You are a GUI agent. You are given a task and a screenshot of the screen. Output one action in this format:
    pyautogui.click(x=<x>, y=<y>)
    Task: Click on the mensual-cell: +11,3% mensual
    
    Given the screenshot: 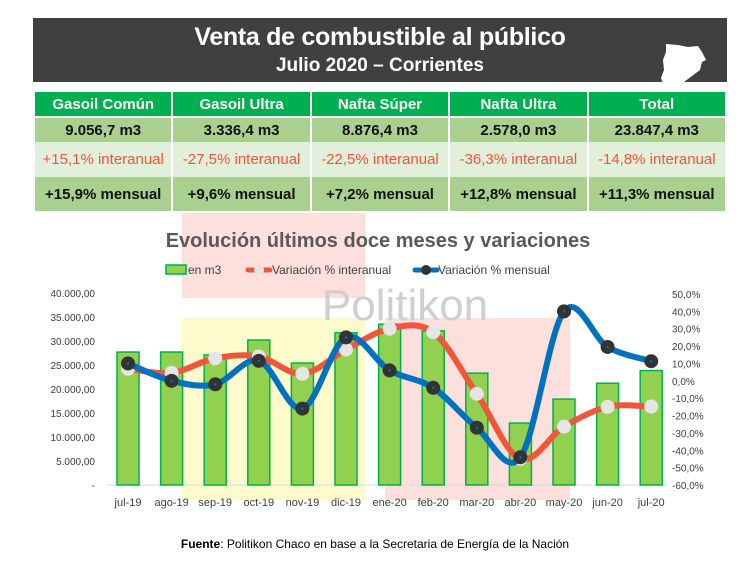 What is the action you would take?
    pyautogui.click(x=657, y=194)
    